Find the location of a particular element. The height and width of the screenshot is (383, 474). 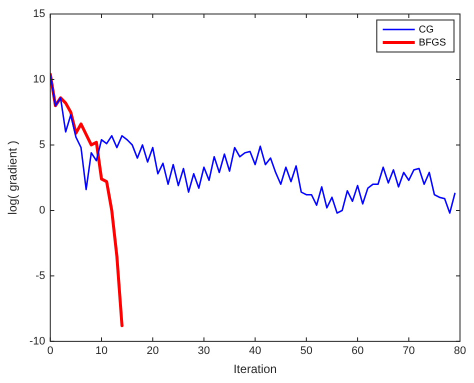

legend-label: CG is located at coordinates (426, 30).